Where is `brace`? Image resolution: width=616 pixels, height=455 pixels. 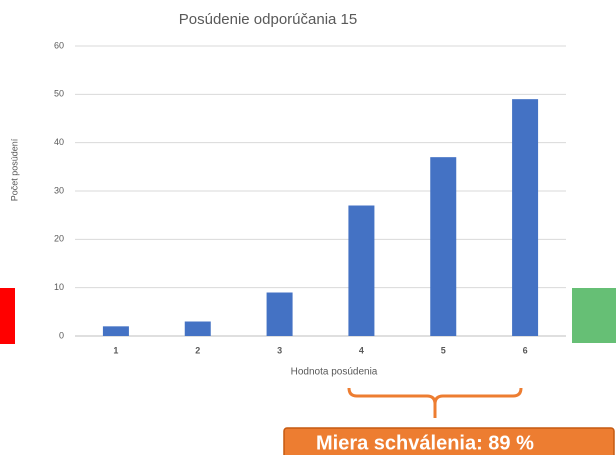 brace is located at coordinates (435, 396).